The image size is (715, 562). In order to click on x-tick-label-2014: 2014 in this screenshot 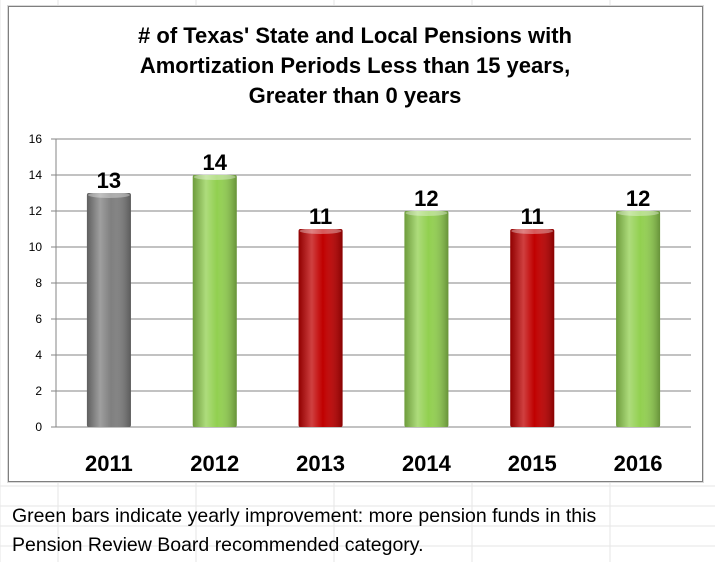, I will do `click(427, 463)`.